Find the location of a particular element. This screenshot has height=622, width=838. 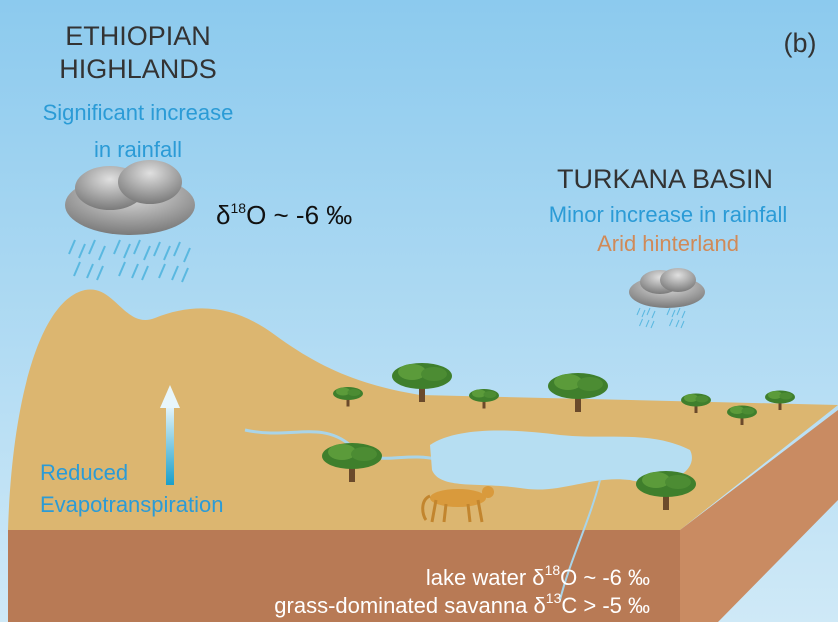

label-text: O ~ -6 ‰ is located at coordinates (605, 577).